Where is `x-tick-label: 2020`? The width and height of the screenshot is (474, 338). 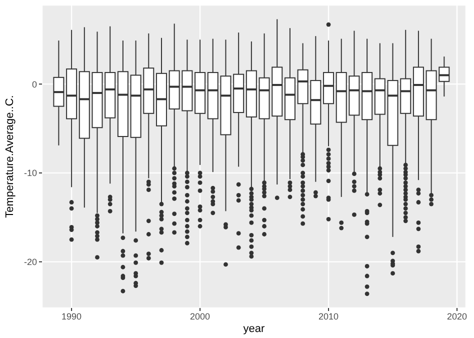 x-tick-label: 2020 is located at coordinates (457, 316).